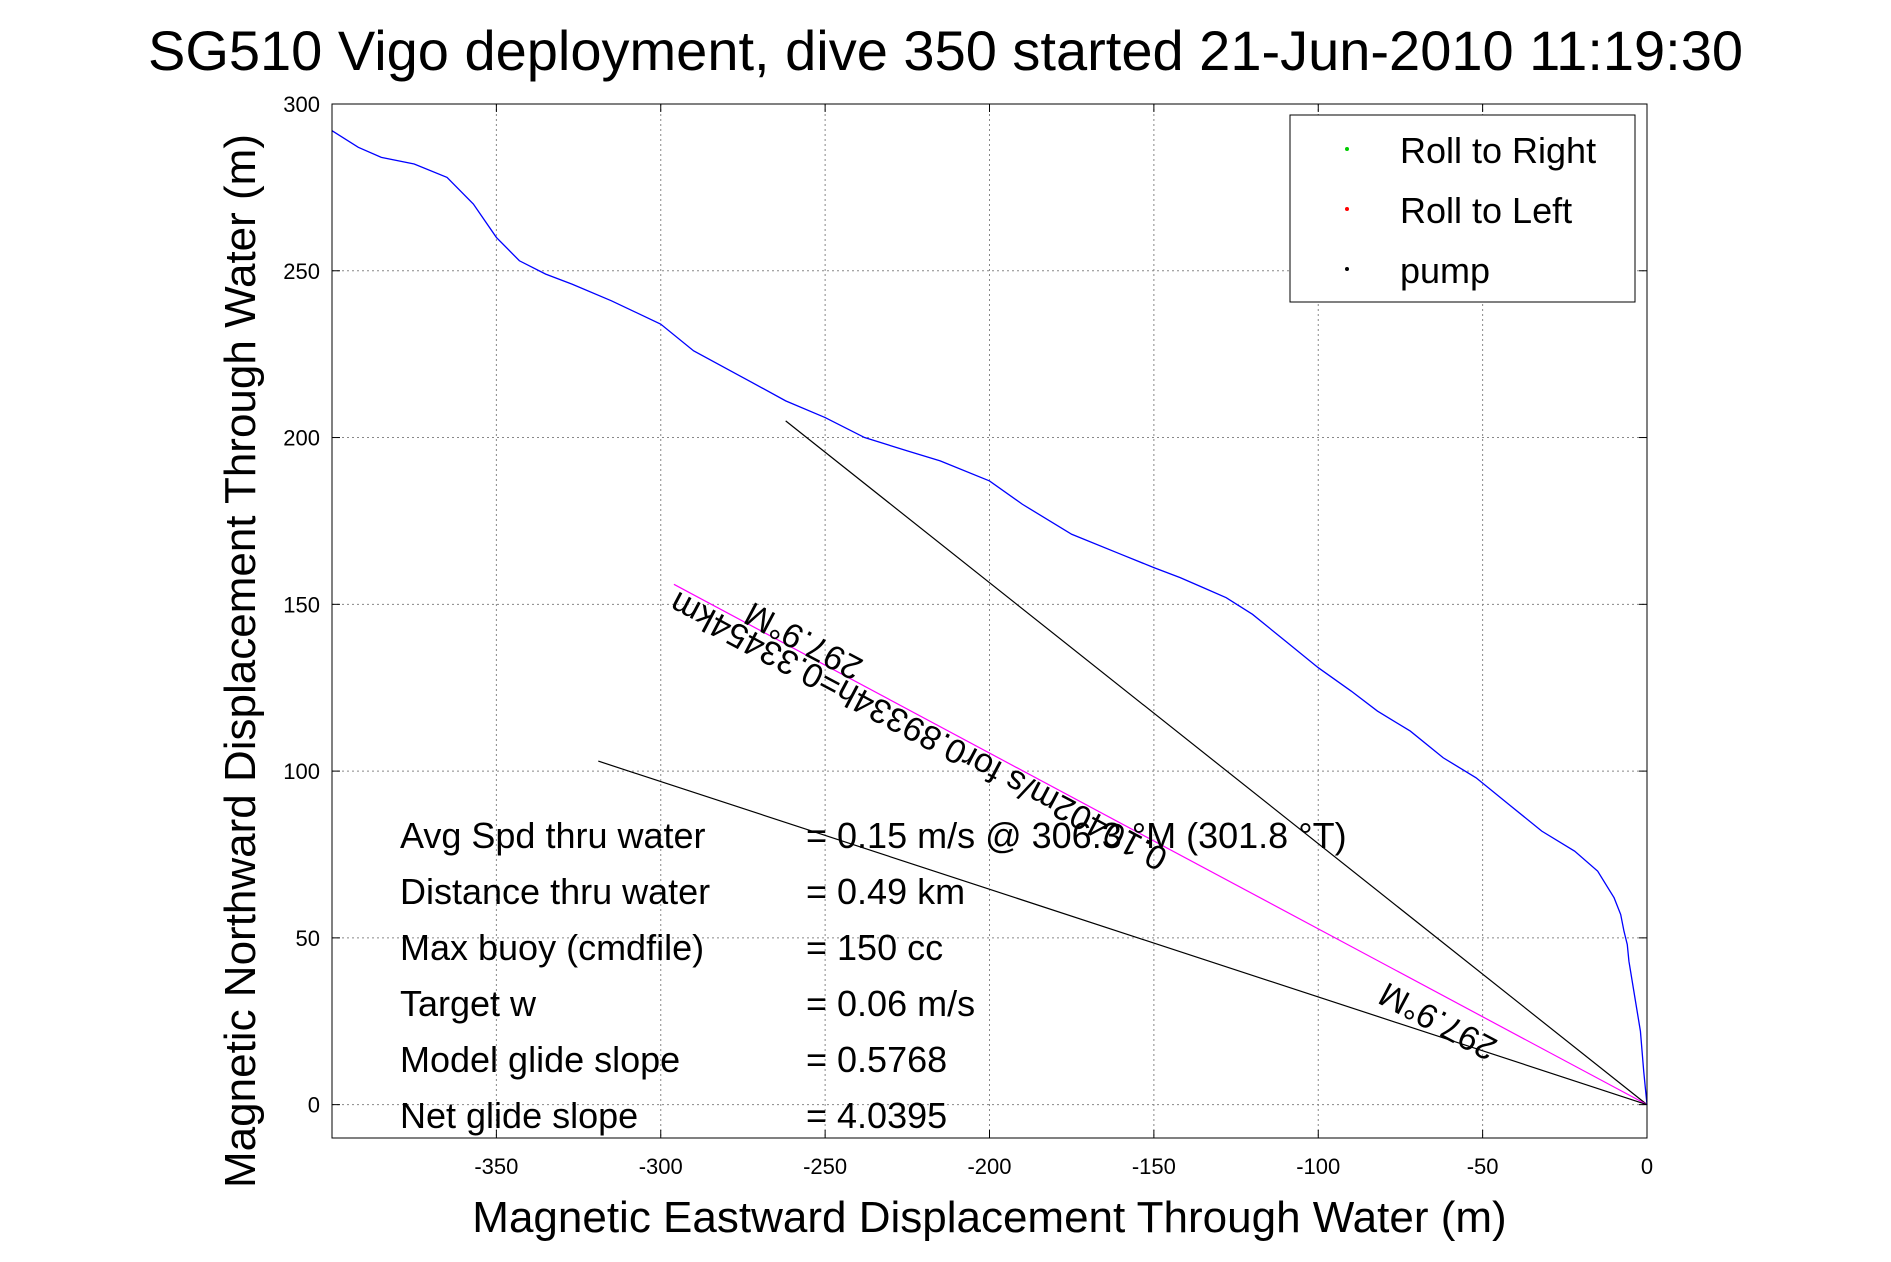 The image size is (1891, 1262). What do you see at coordinates (1154, 1166) in the screenshot?
I see `x-tick-label: -150` at bounding box center [1154, 1166].